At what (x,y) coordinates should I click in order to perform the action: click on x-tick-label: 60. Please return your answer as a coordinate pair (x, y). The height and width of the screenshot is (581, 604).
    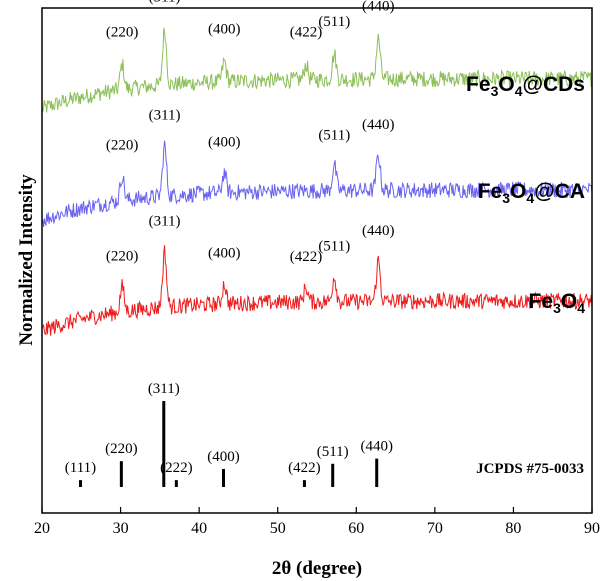
    Looking at the image, I should click on (356, 528).